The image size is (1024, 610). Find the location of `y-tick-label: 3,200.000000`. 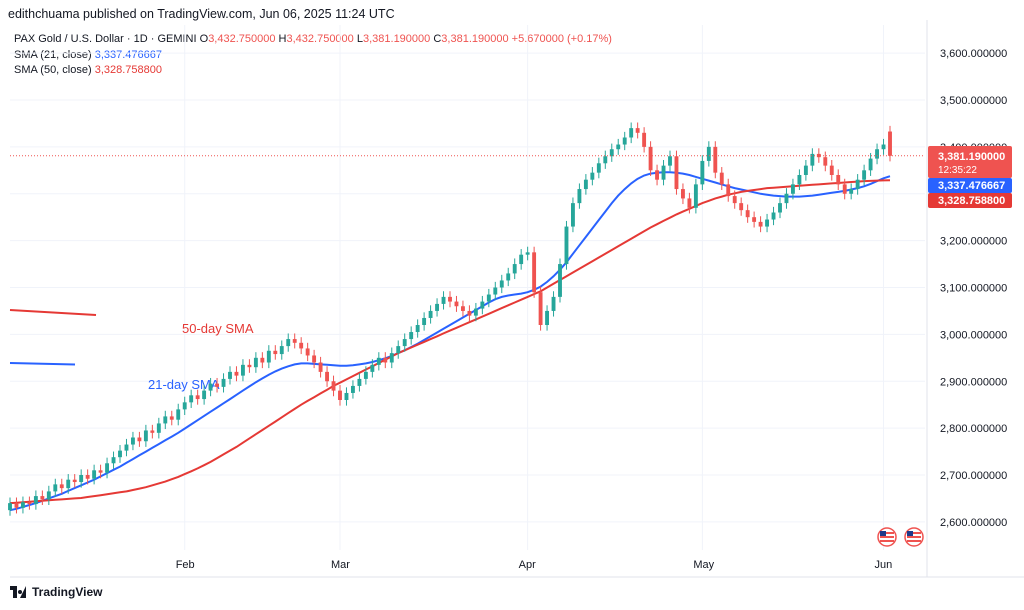

y-tick-label: 3,200.000000 is located at coordinates (973, 242).